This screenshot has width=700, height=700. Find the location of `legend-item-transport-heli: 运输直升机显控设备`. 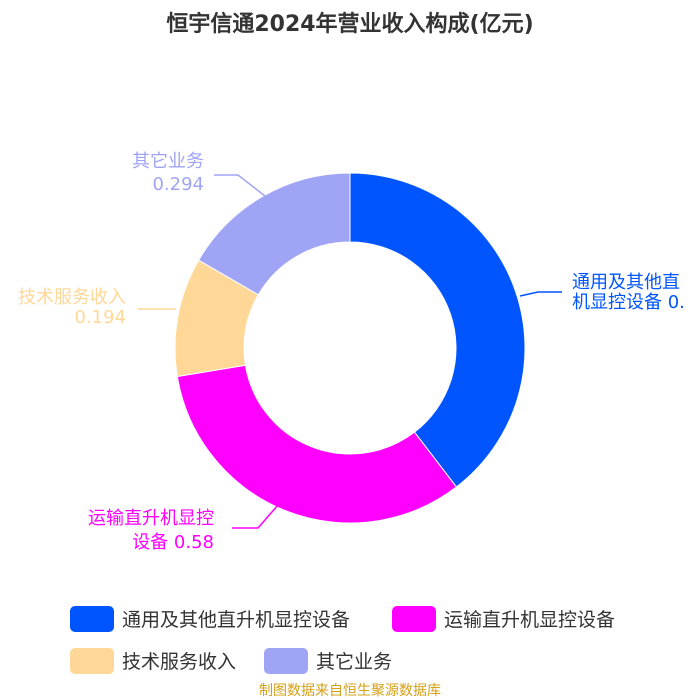

legend-item-transport-heli: 运输直升机显控设备 is located at coordinates (503, 618).